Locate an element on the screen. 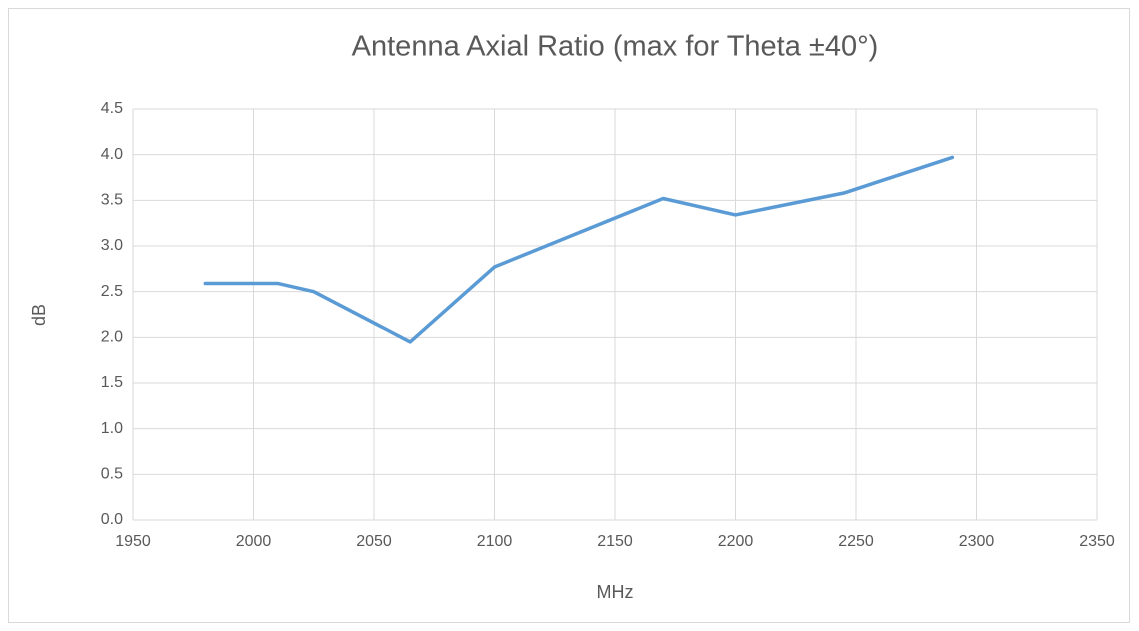 This screenshot has height=631, width=1139. chart-title: Antenna Axial Ratio (max for Theta ±40°) is located at coordinates (615, 47).